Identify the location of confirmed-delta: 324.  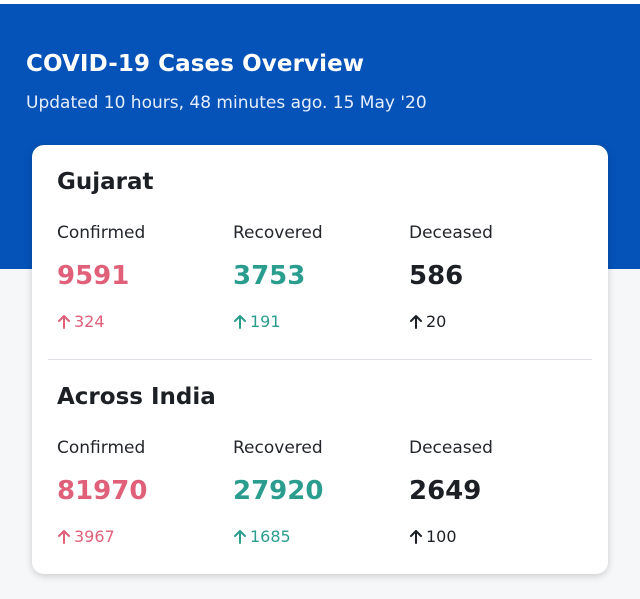
(81, 321).